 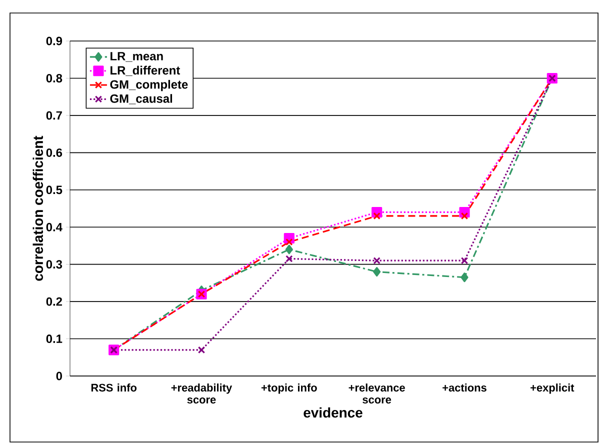 I want to click on x-axis-title: evidence, so click(x=333, y=412).